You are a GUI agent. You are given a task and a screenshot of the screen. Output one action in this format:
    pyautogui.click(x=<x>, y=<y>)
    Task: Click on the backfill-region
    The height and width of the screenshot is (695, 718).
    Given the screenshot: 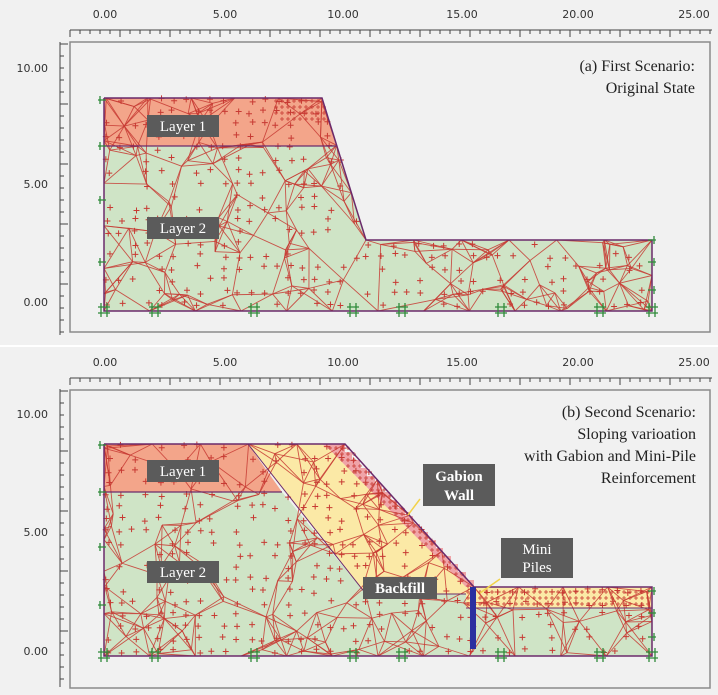 What is the action you would take?
    pyautogui.click(x=360, y=526)
    